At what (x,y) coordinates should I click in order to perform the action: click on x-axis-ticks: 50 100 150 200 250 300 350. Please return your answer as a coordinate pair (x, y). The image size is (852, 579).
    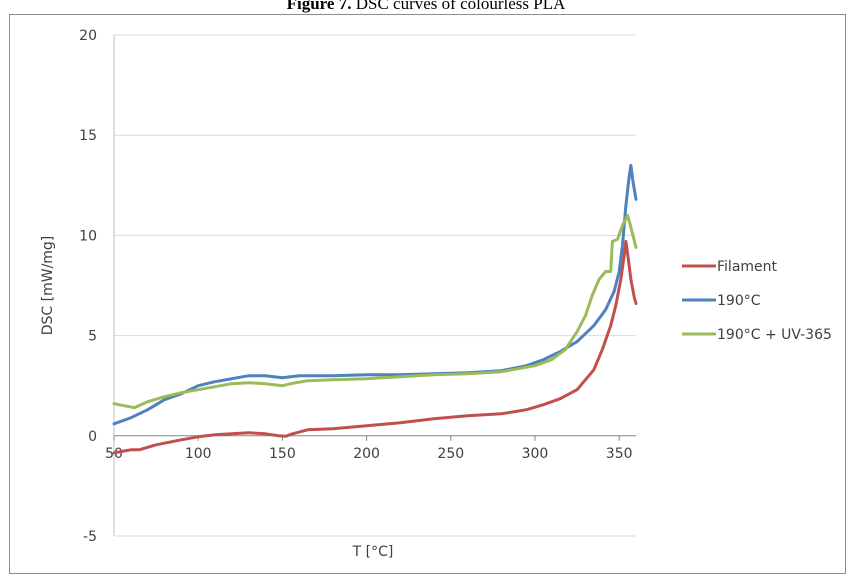
    Looking at the image, I should click on (369, 448).